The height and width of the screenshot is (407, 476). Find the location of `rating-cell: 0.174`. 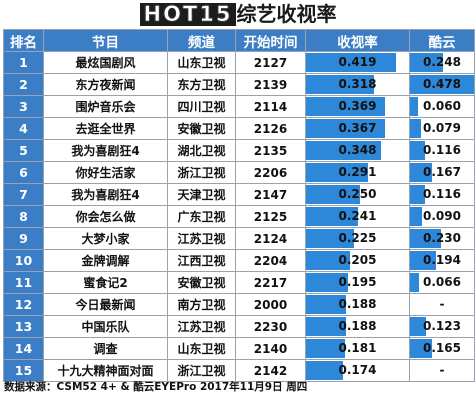

rating-cell: 0.174 is located at coordinates (357, 370).